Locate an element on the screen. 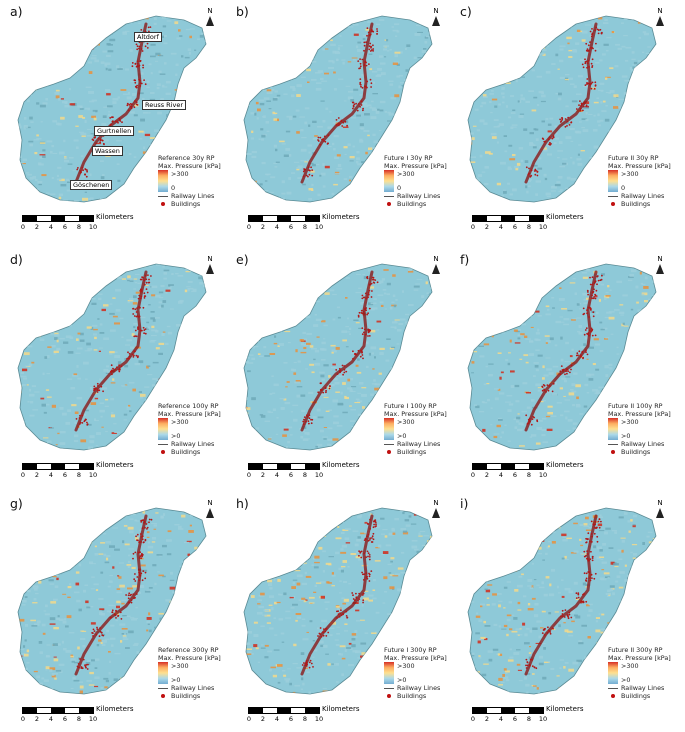 This screenshot has width=685, height=732. panel-label: a) is located at coordinates (16, 11).